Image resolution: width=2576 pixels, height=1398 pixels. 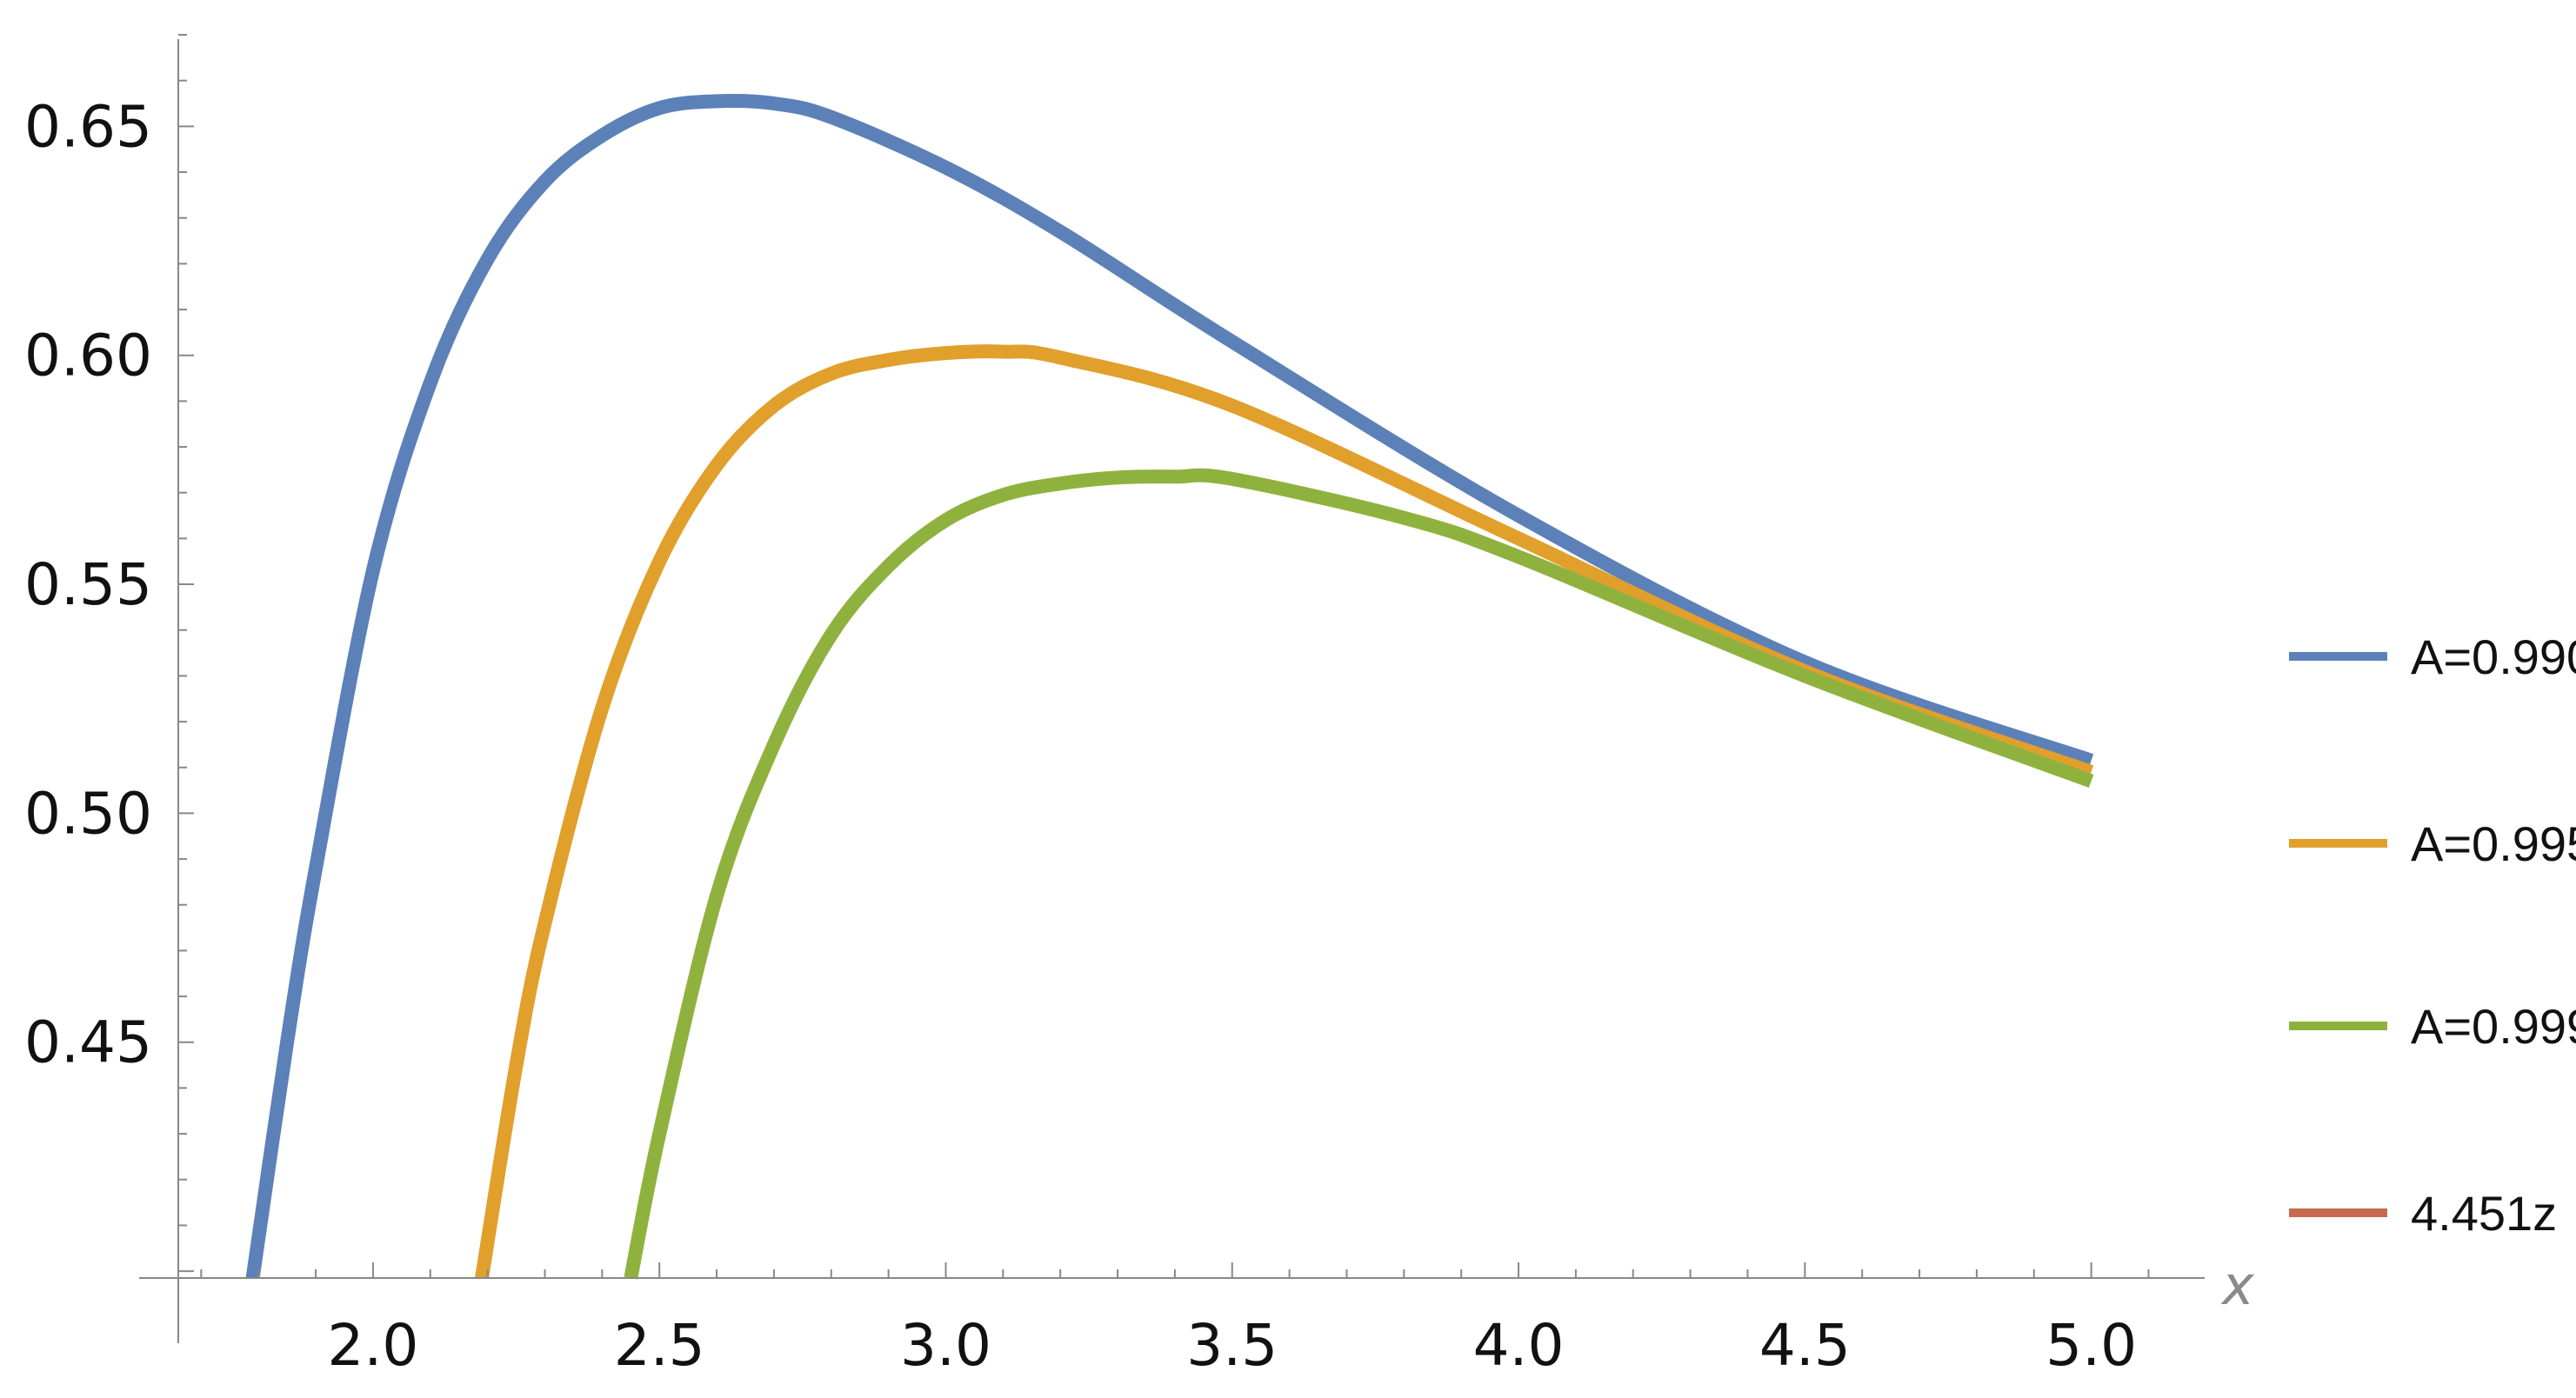 I want to click on x-axis-label: x, so click(x=2237, y=1285).